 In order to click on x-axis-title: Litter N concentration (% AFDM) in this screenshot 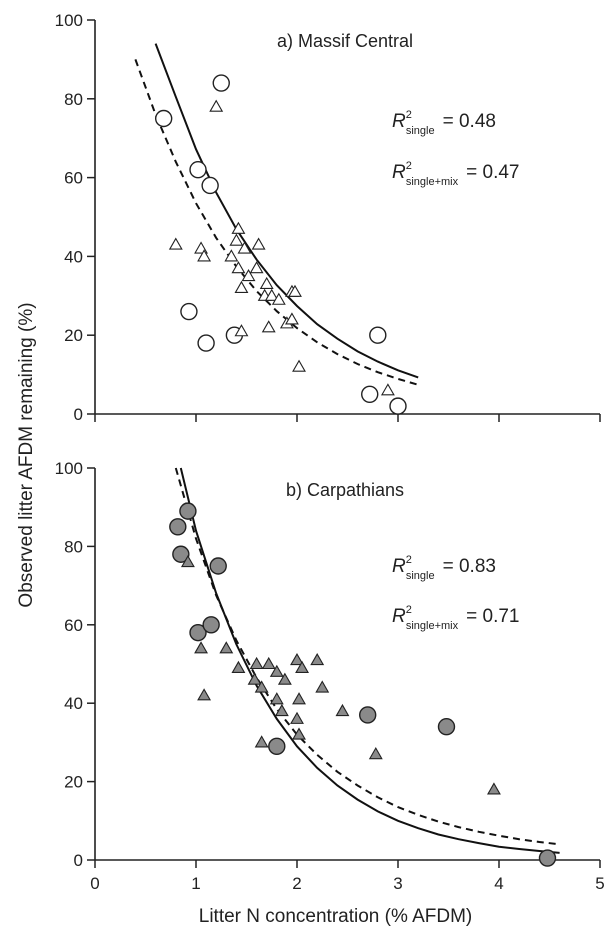, I will do `click(335, 916)`.